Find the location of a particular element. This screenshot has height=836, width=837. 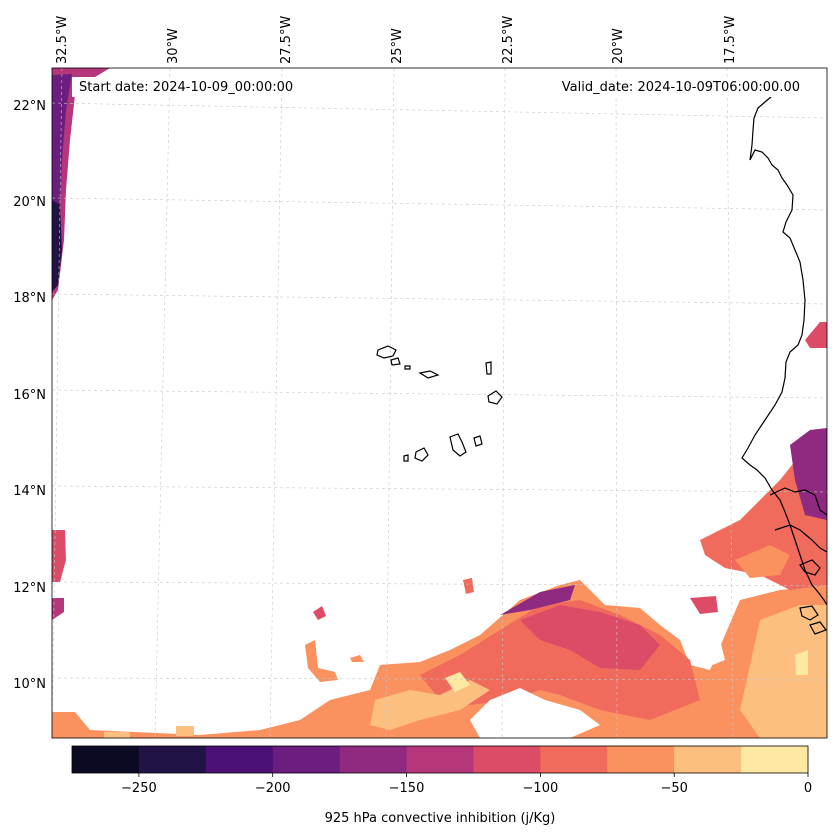

valid-date-label: Valid_date: 2024-10-09T06:00:00.00 is located at coordinates (681, 87).